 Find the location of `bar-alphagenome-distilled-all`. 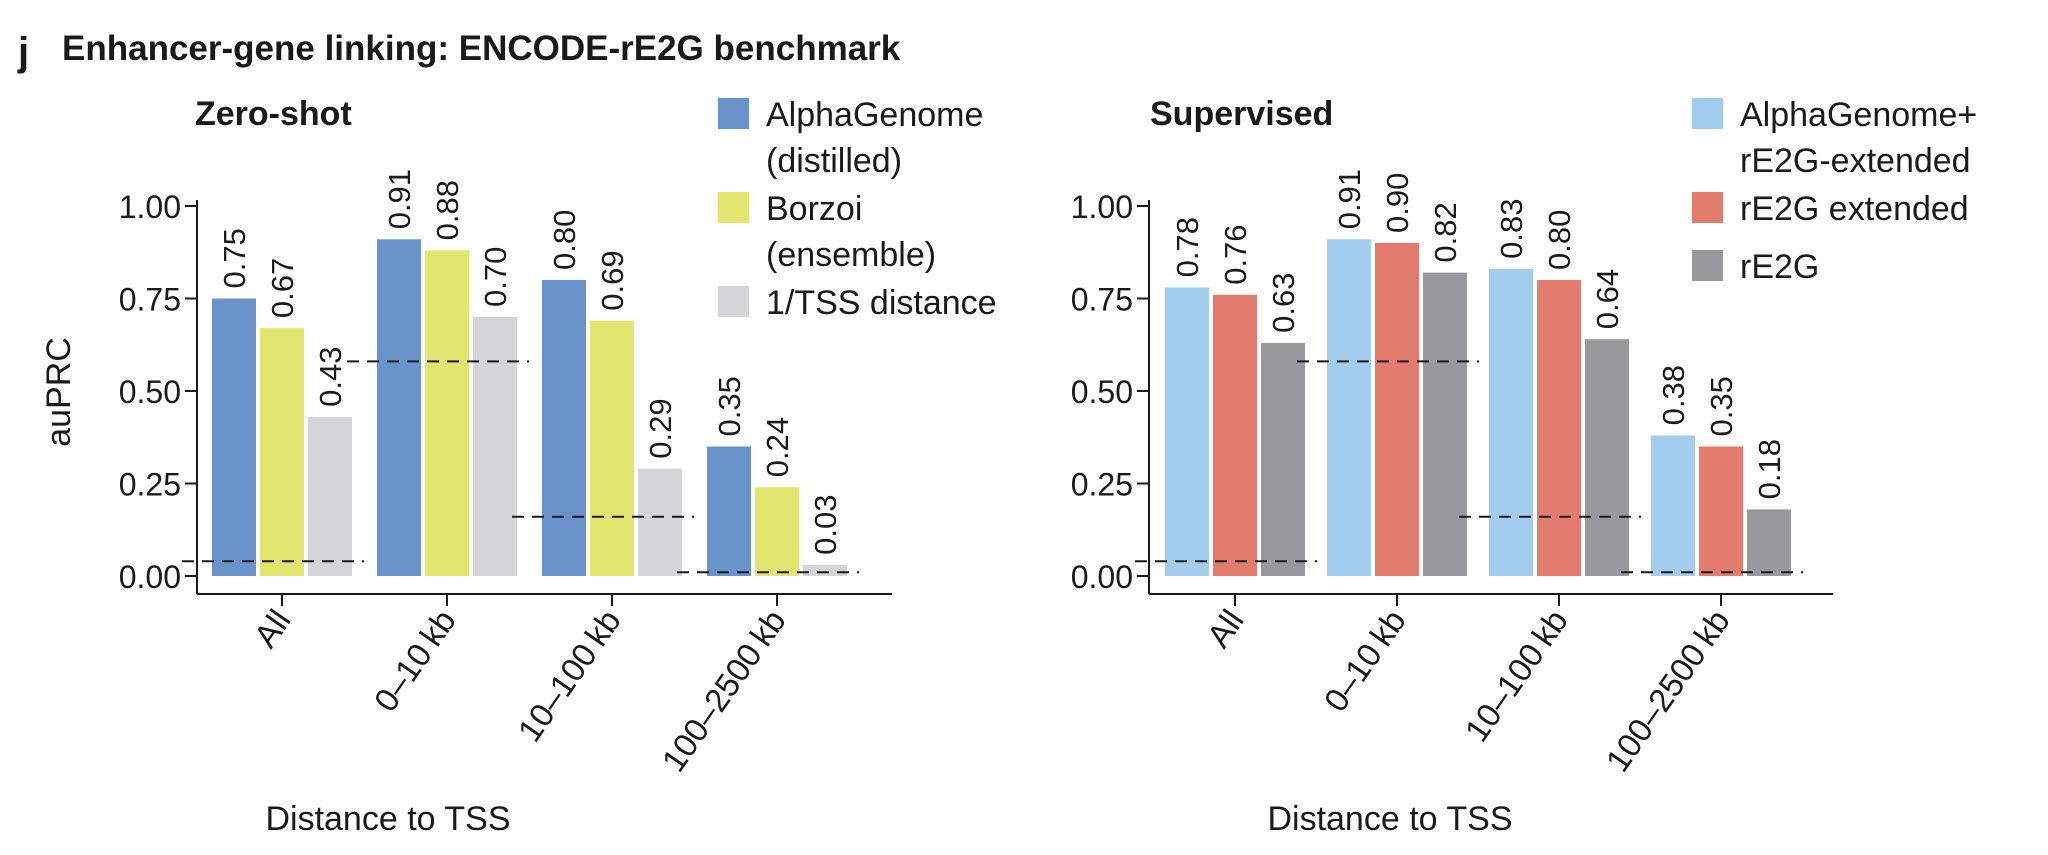

bar-alphagenome-distilled-all is located at coordinates (234, 437).